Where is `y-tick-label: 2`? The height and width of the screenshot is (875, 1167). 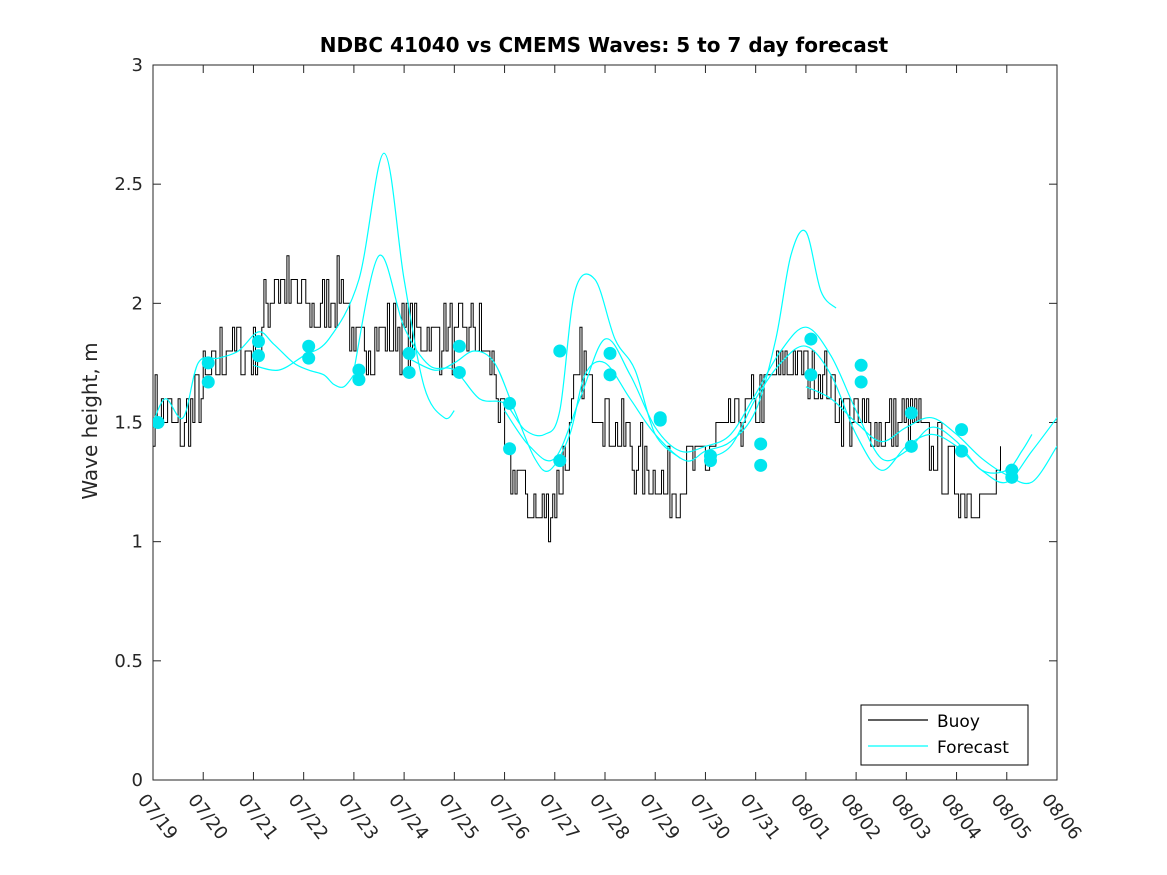 y-tick-label: 2 is located at coordinates (137, 303).